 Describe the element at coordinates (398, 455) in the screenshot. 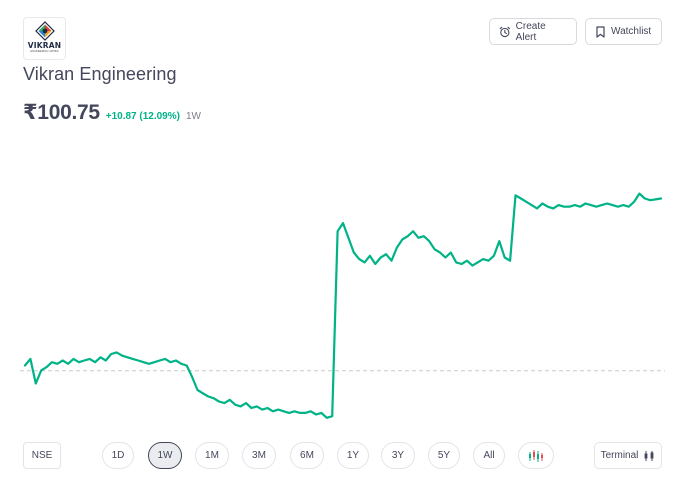

I see `range-3y: 3Y` at that location.